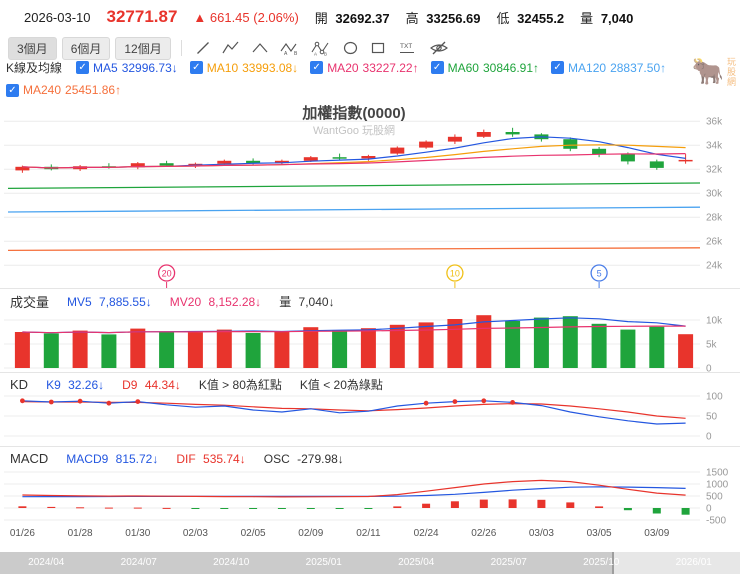 Image resolution: width=740 pixels, height=581 pixels. Describe the element at coordinates (370, 416) in the screenshot. I see `kd-chart: 100 50 0` at that location.